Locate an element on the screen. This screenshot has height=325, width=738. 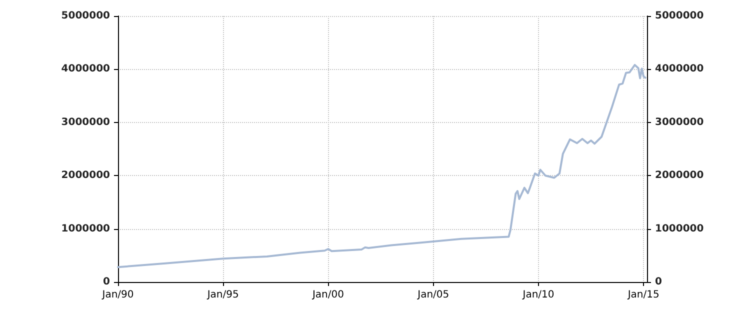
y-tick-label: 5000000 is located at coordinates (85, 16).